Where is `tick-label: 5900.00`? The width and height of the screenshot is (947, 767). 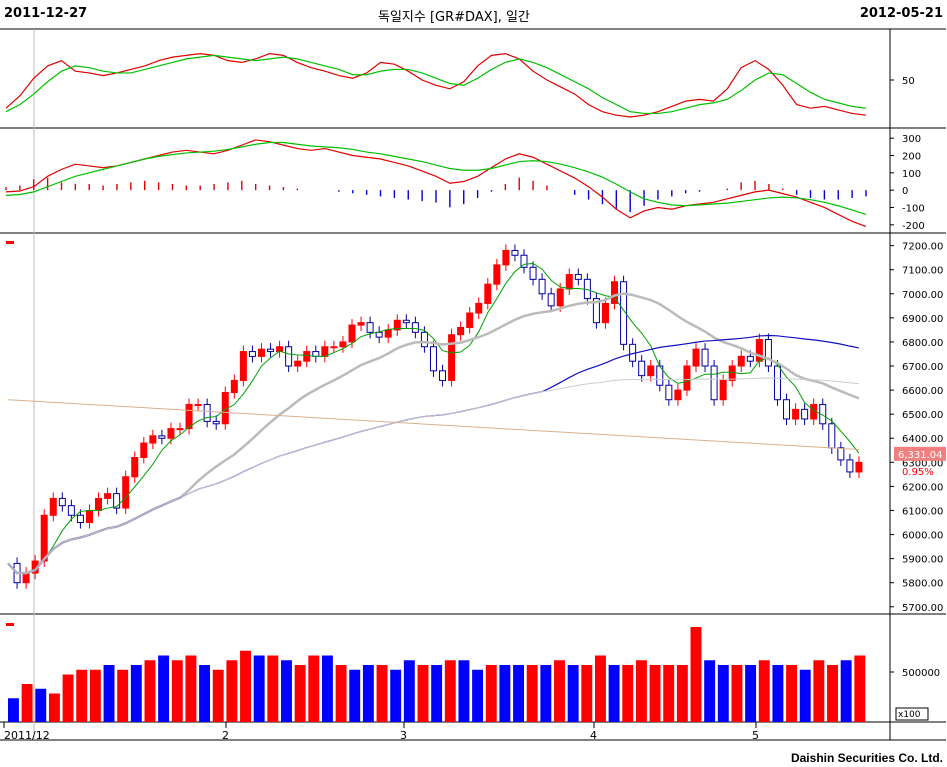
tick-label: 5900.00 is located at coordinates (922, 560).